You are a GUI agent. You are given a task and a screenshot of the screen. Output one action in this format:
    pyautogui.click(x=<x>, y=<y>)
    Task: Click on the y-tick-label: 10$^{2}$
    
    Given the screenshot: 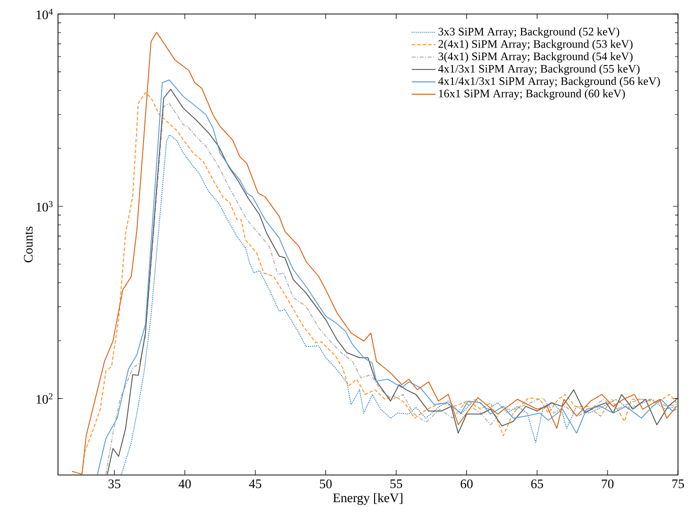 What is the action you would take?
    pyautogui.click(x=44, y=398)
    